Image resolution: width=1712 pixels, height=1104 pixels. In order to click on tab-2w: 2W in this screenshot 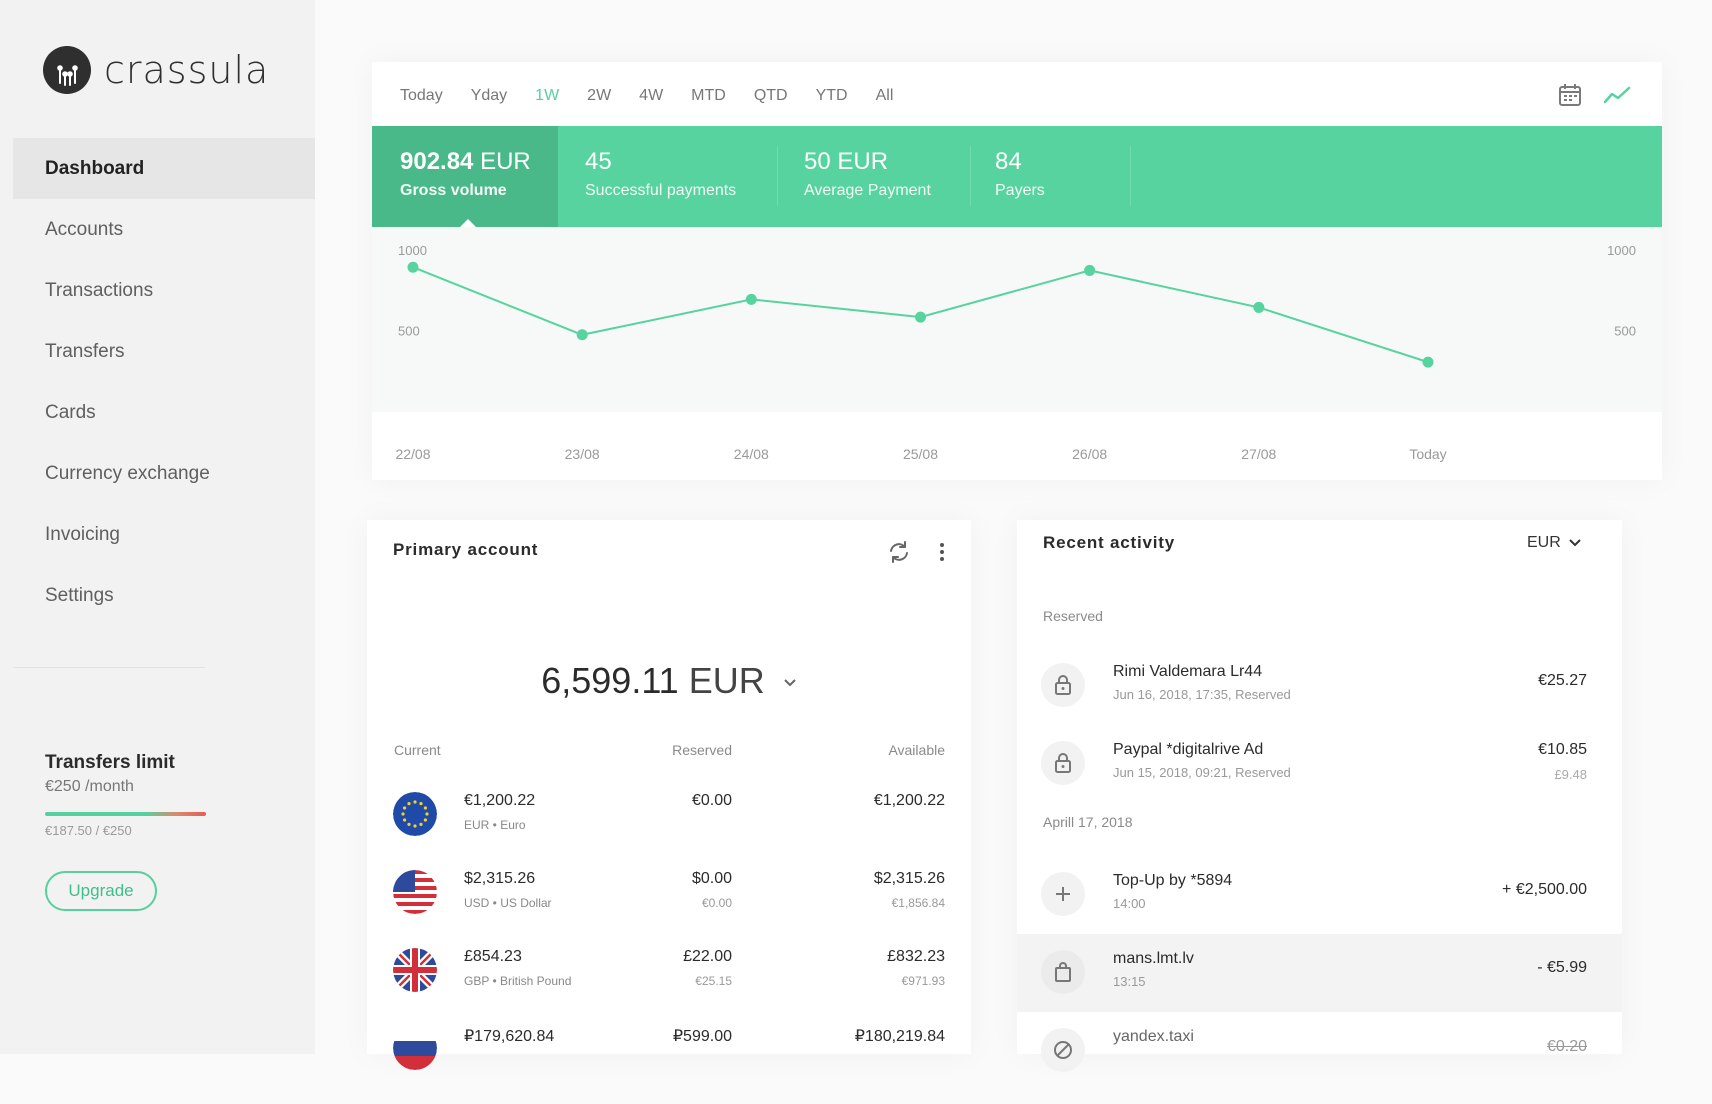, I will do `click(599, 95)`.